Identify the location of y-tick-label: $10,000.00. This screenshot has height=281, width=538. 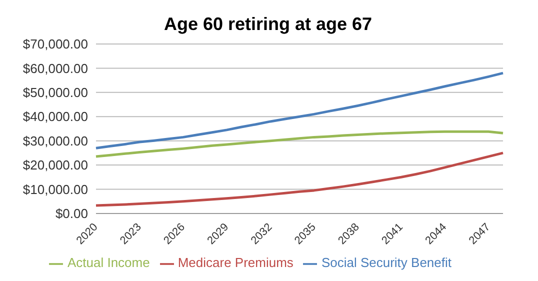
(55, 189).